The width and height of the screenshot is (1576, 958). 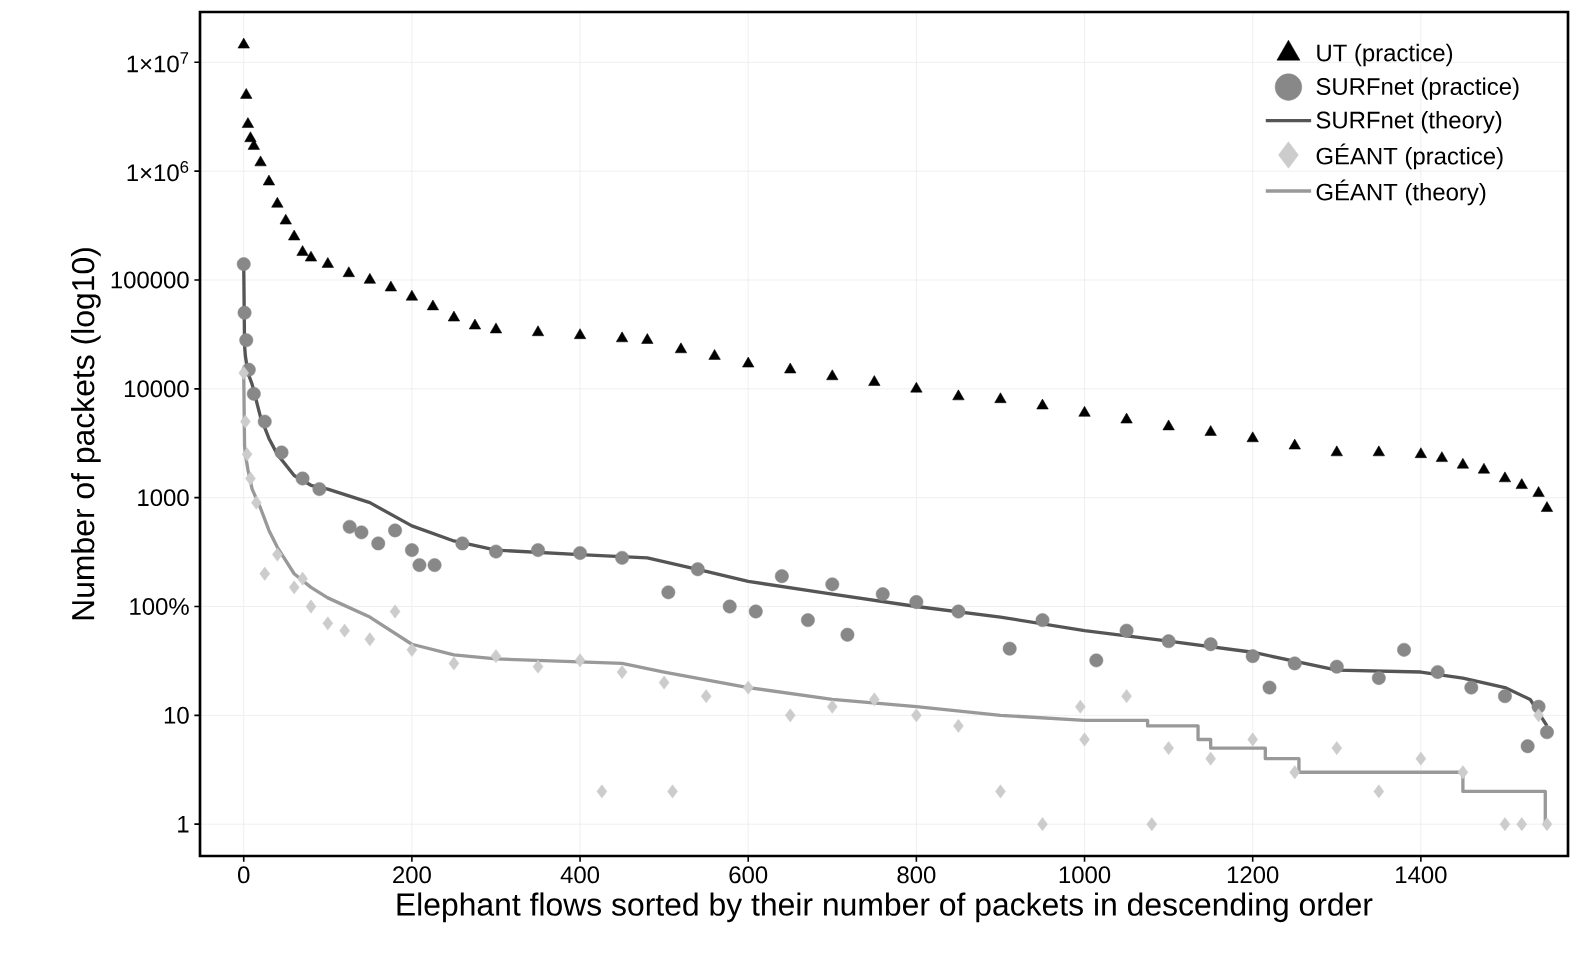 I want to click on x-tick-label: 1200, so click(x=1253, y=875).